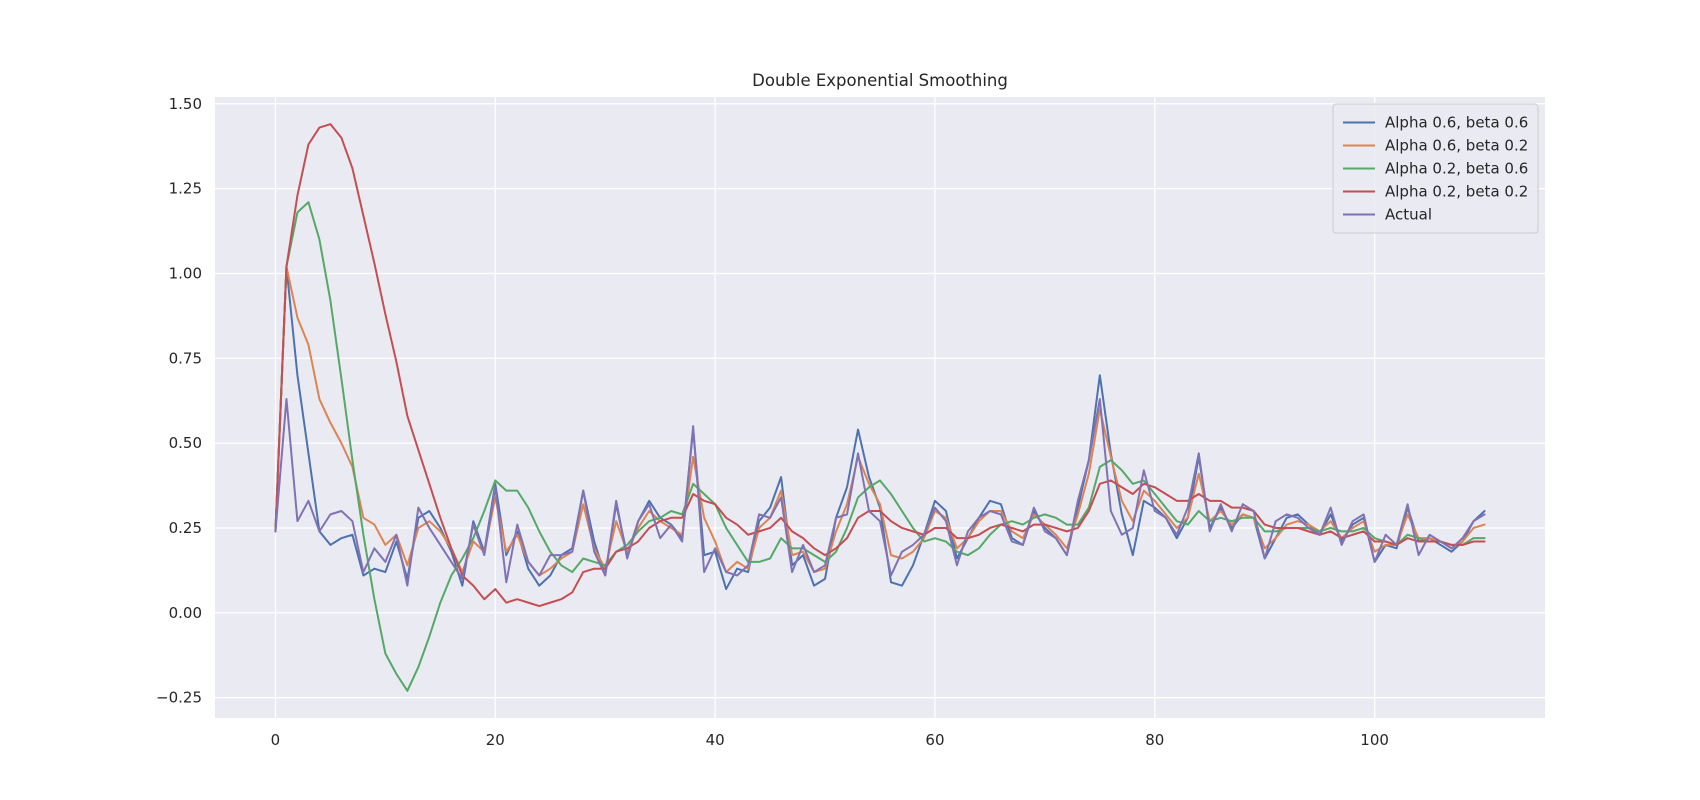 This screenshot has height=800, width=1700. I want to click on legend-label: Alpha 0.6, beta 0.2, so click(1456, 146).